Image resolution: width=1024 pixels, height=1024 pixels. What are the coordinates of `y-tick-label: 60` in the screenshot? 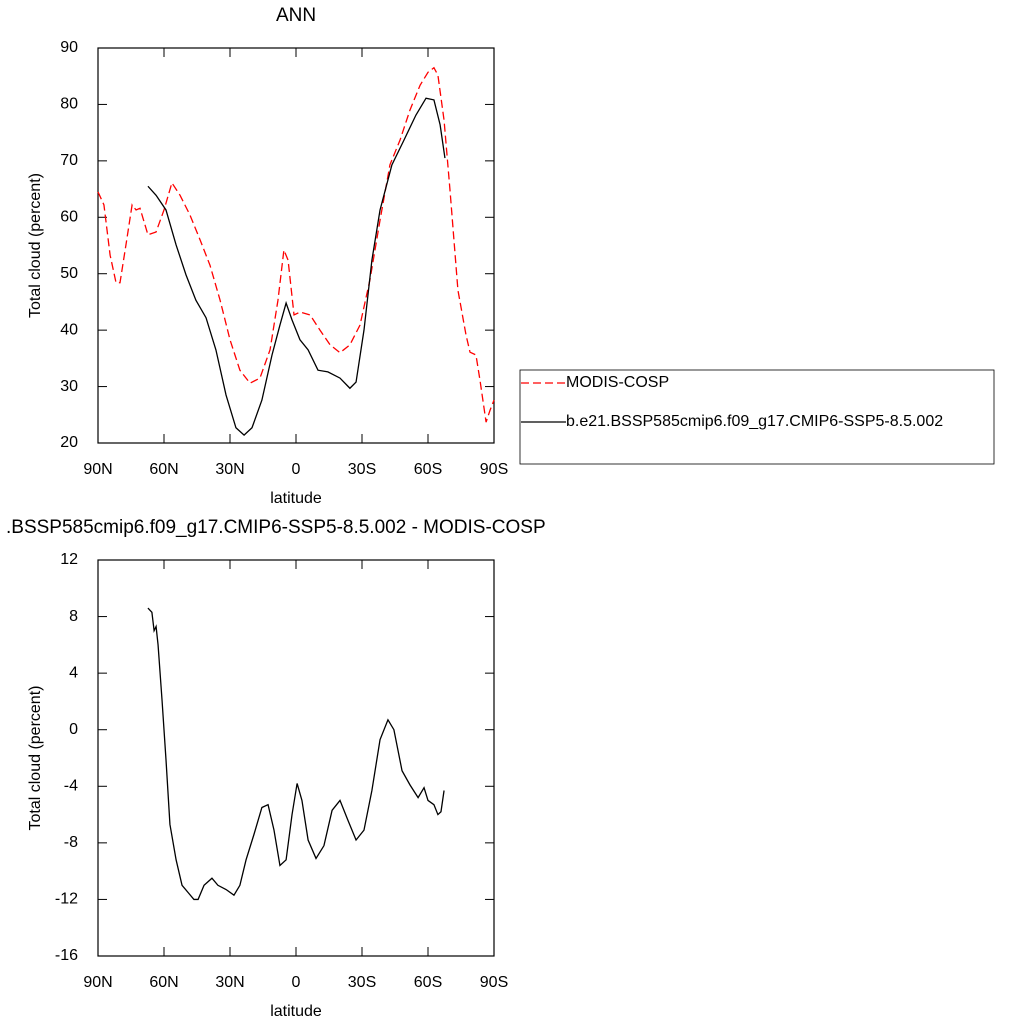 It's located at (69, 217).